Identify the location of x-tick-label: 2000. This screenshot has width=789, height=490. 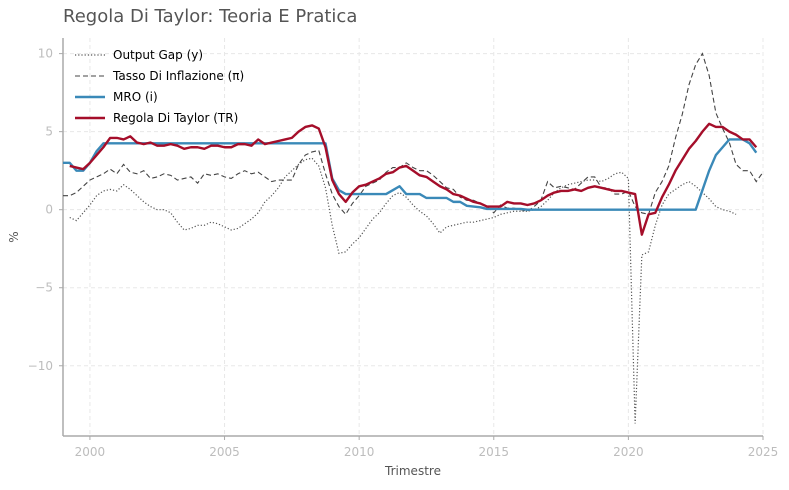
(90, 452).